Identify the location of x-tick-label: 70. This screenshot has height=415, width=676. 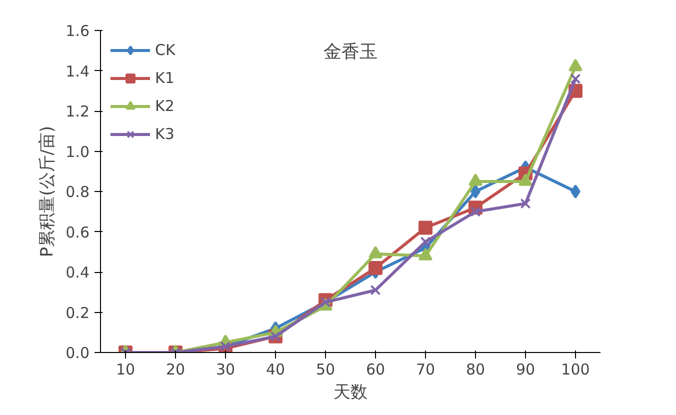
(426, 369).